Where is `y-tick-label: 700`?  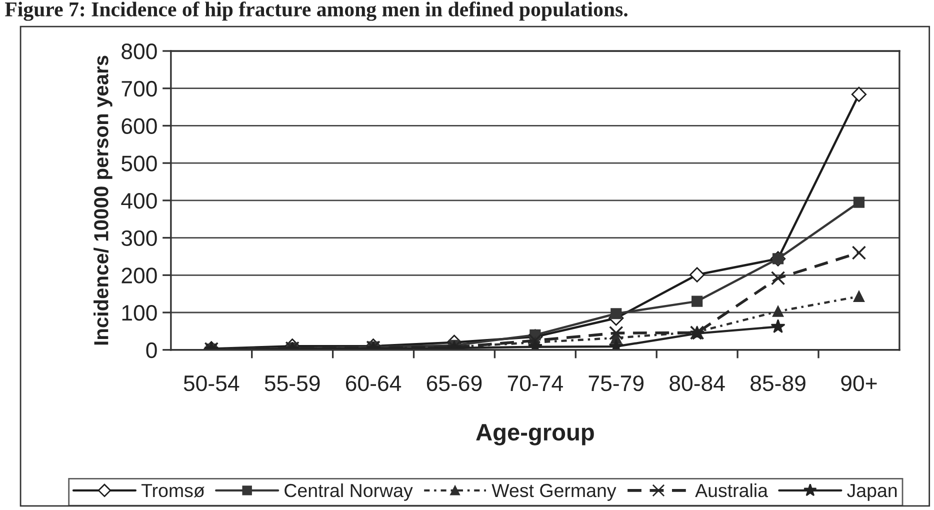 y-tick-label: 700 is located at coordinates (139, 88).